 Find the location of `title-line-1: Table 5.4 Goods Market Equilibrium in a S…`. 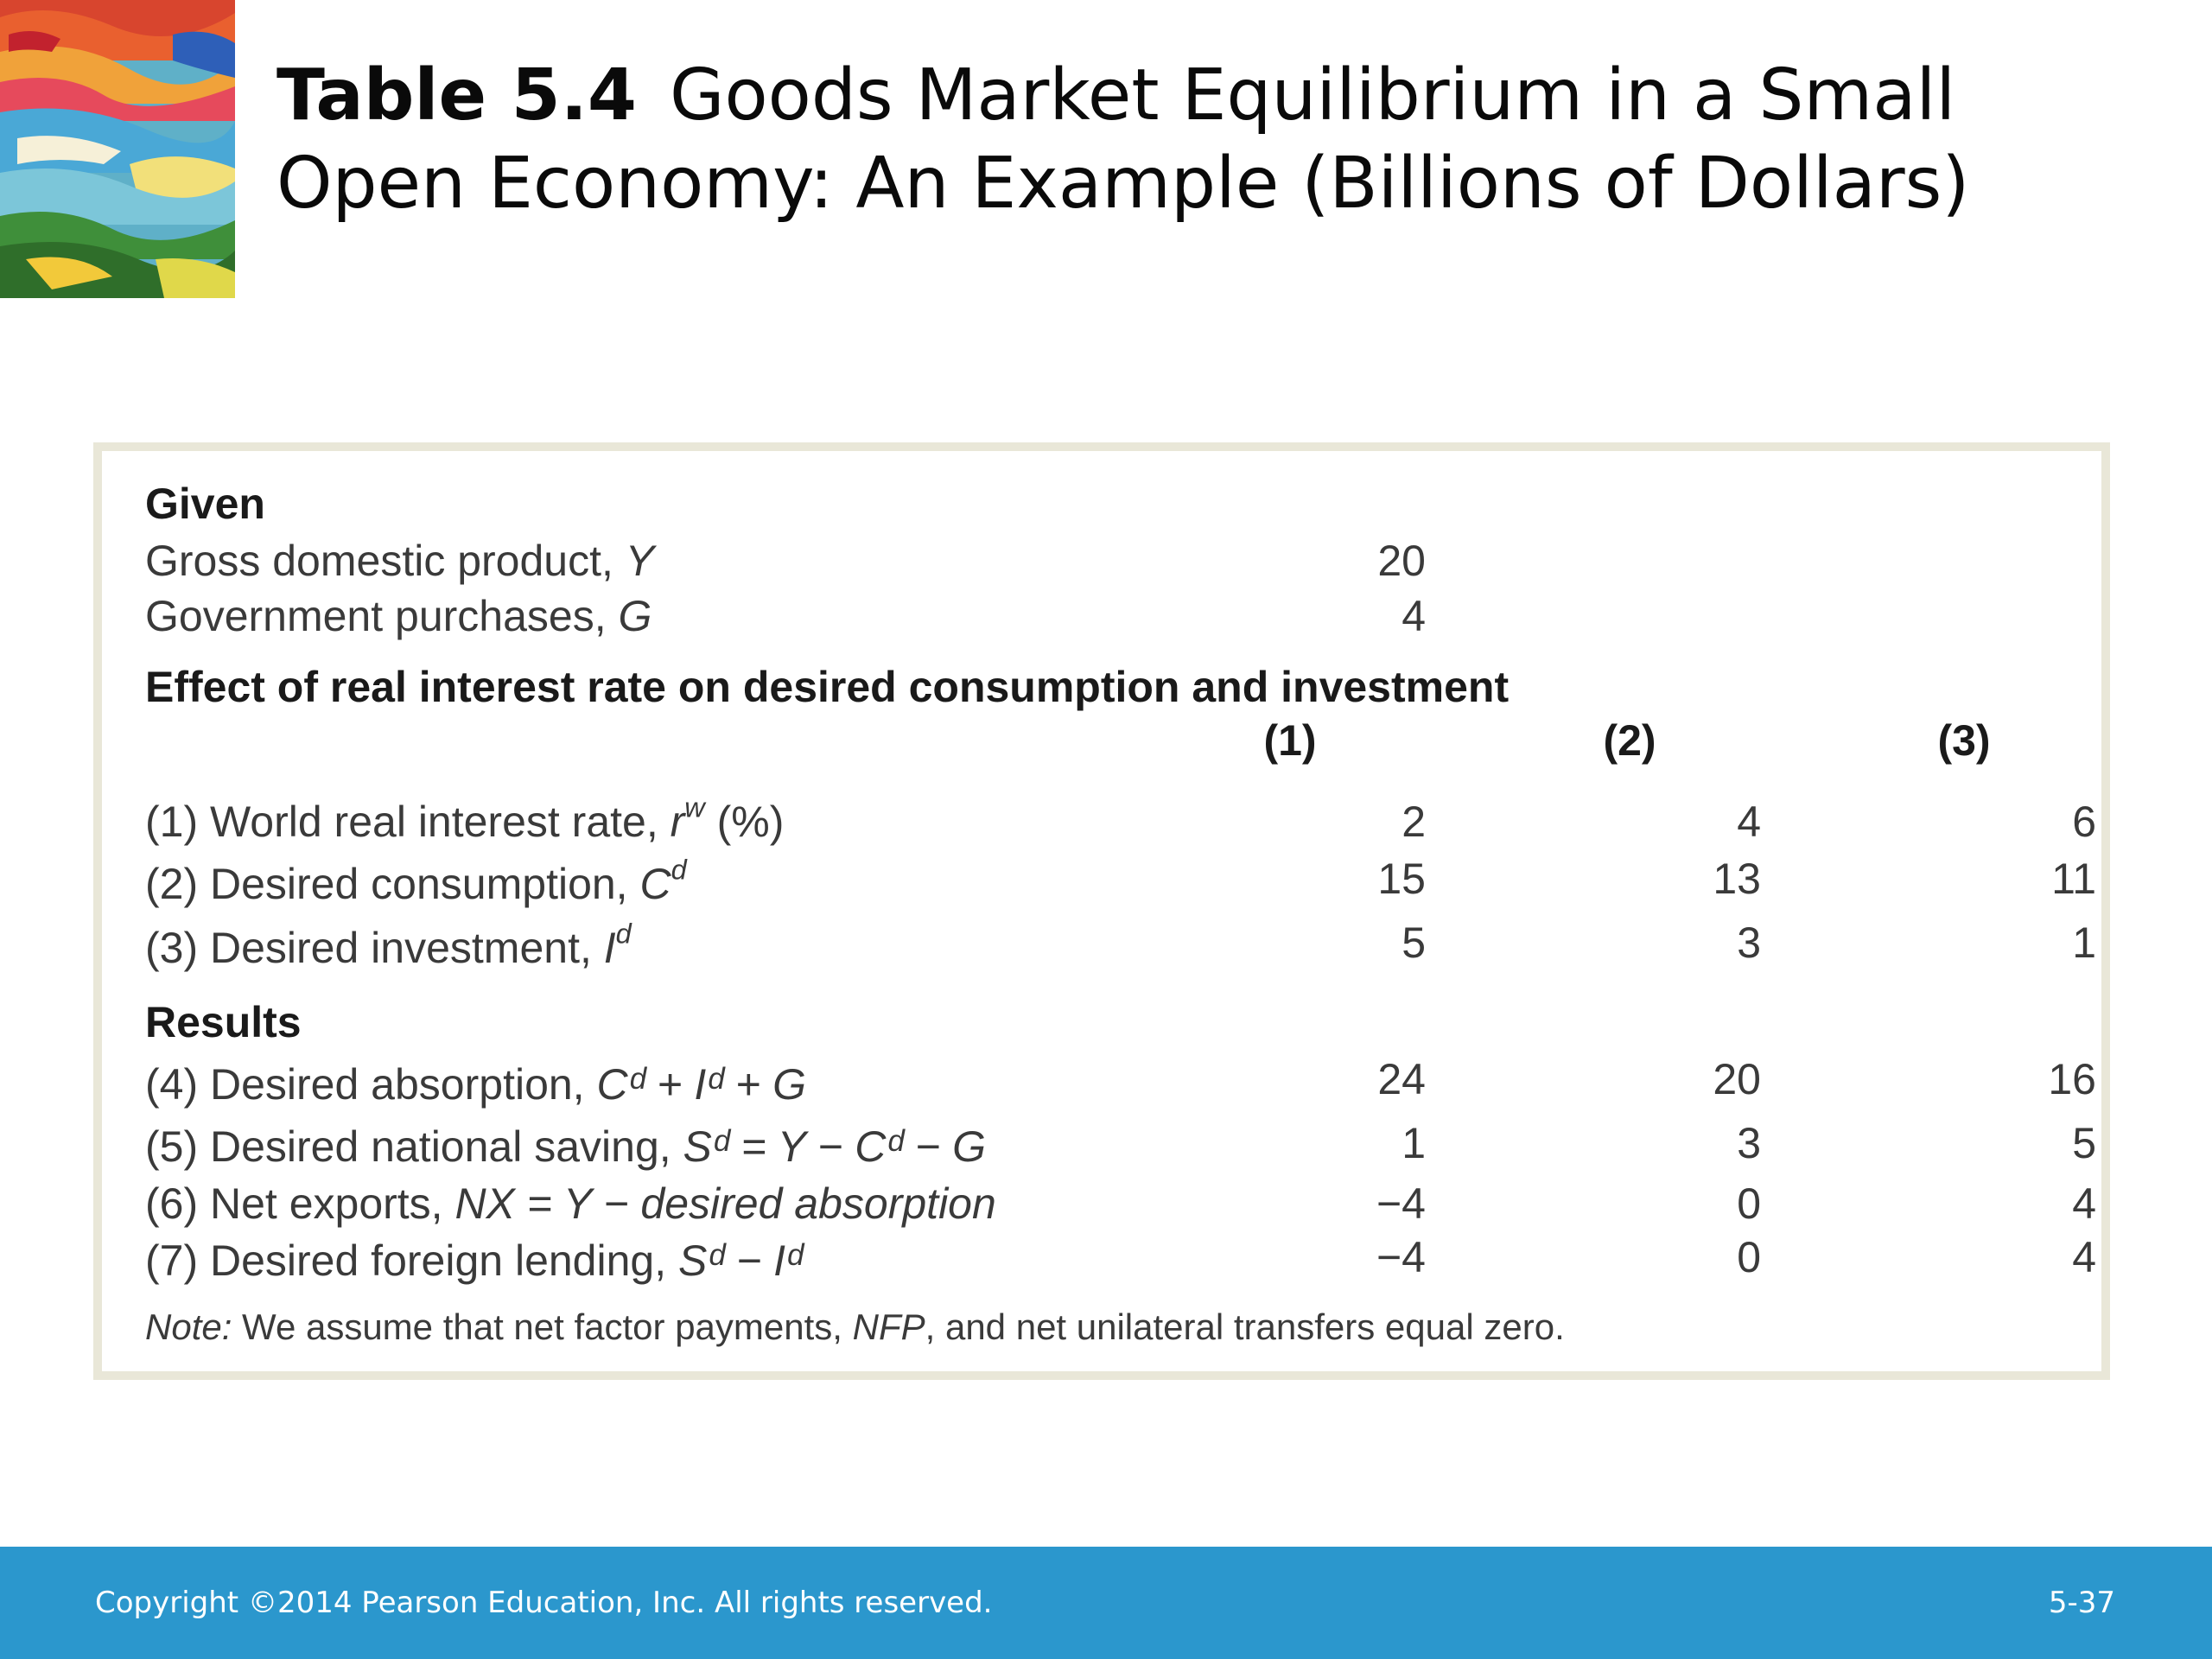

title-line-1: Table 5.4 Goods Market Equilibrium in a S… is located at coordinates (1226, 96).